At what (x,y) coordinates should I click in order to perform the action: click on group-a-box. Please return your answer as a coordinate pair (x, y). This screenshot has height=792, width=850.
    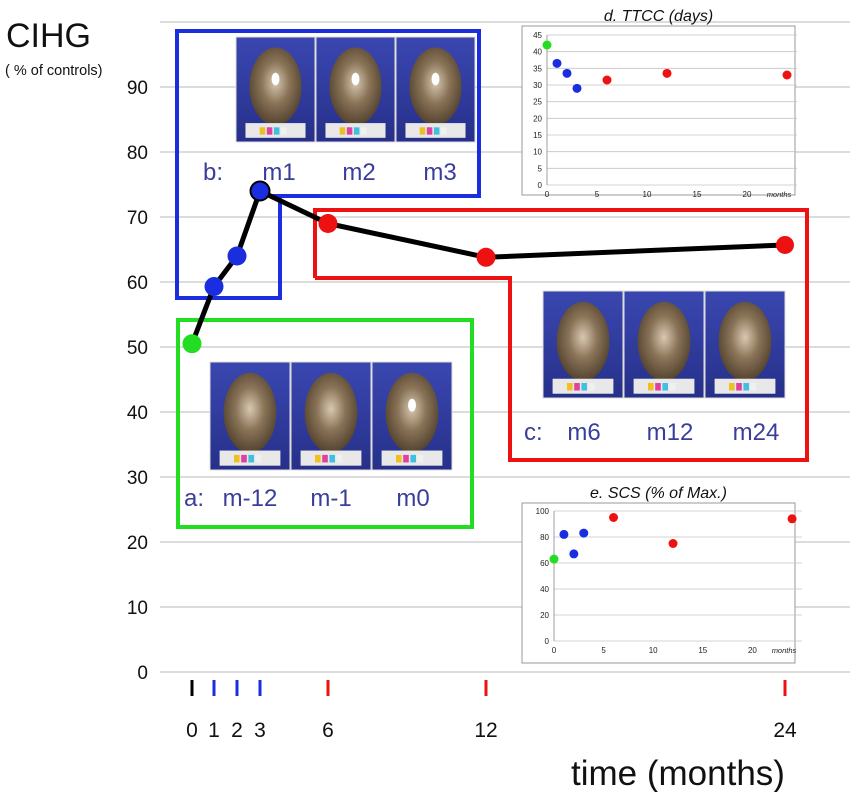
    Looking at the image, I should click on (325, 423).